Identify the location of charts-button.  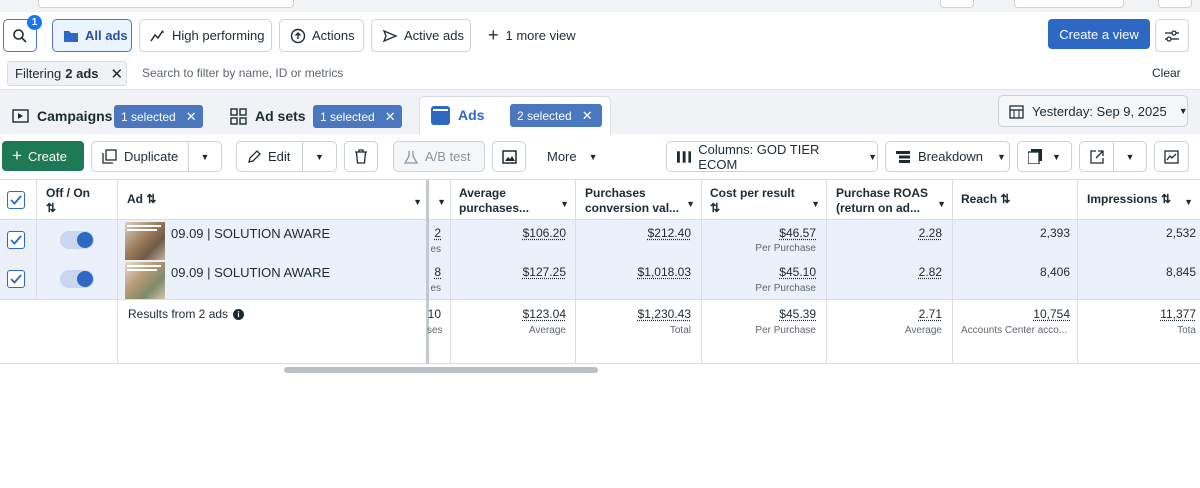
(1171, 156).